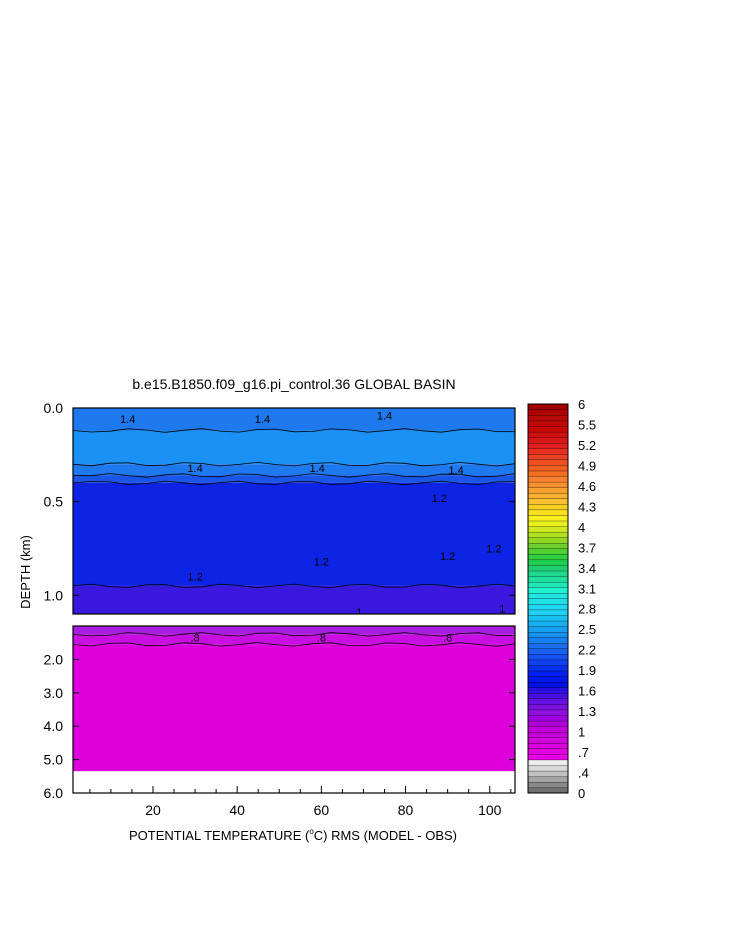 Image resolution: width=733 pixels, height=945 pixels. Describe the element at coordinates (294, 511) in the screenshot. I see `panel-frame` at that location.